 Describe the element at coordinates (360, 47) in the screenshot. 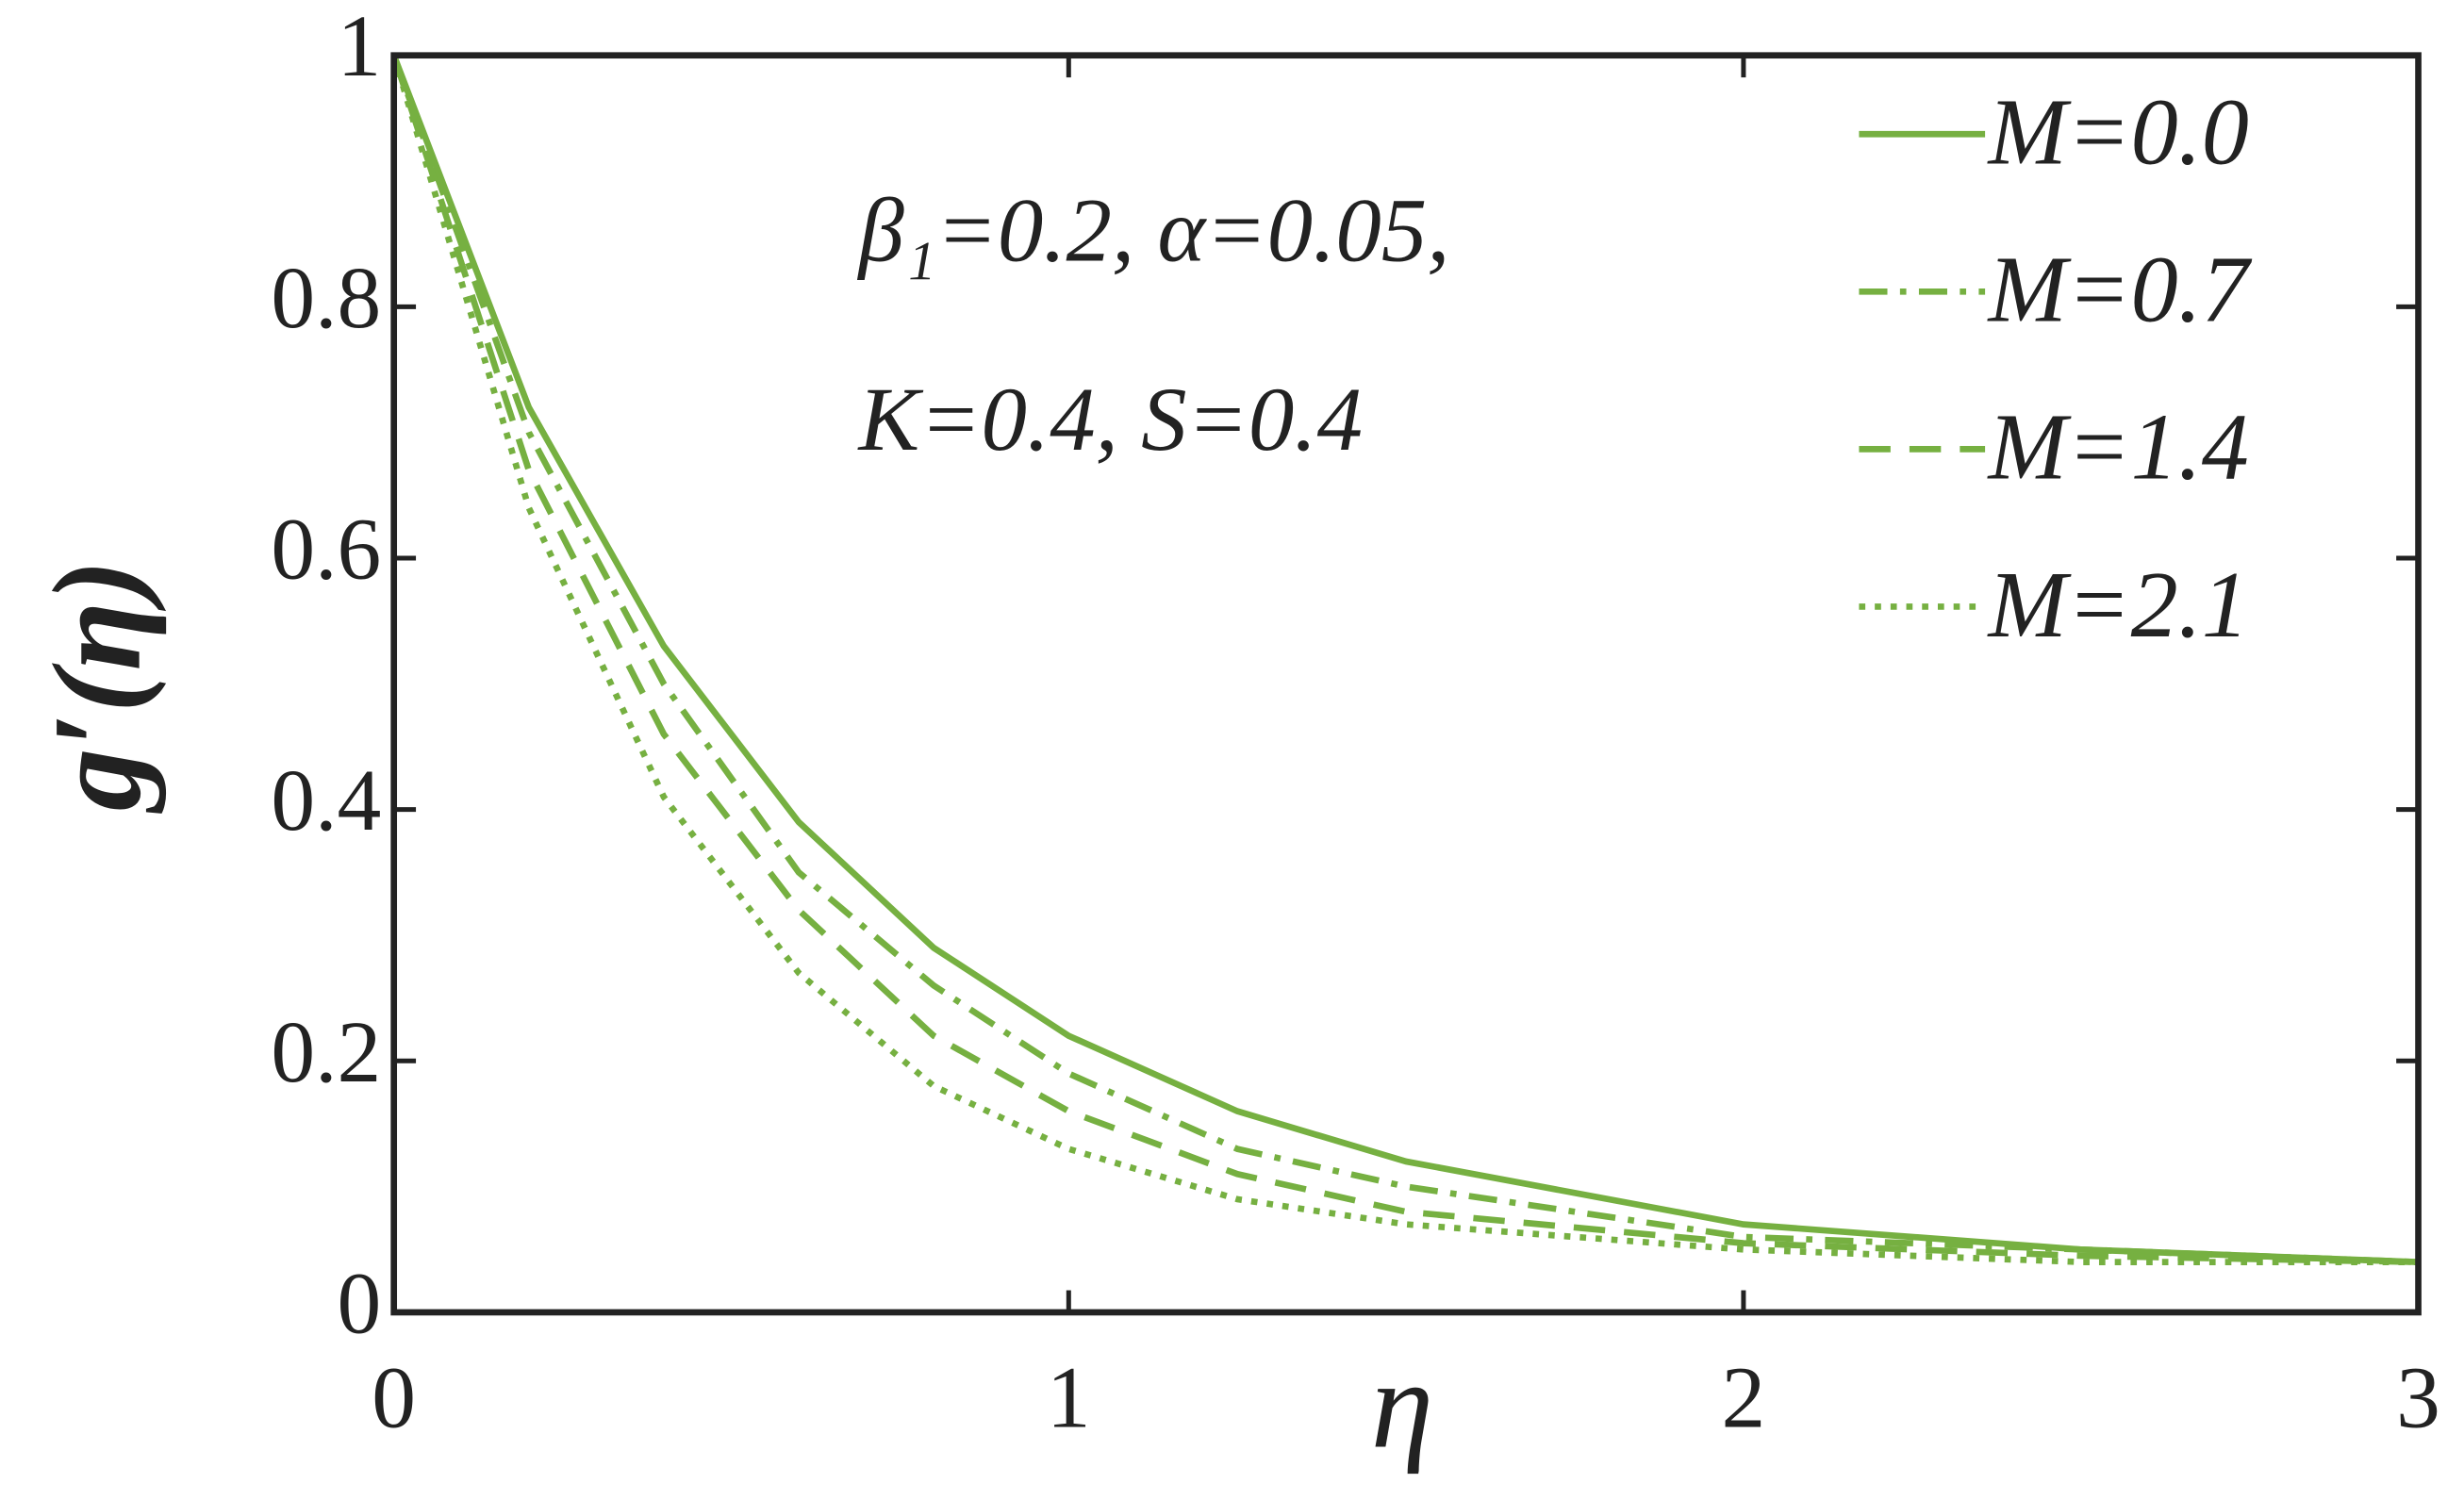

I see `y-tick-label: 1` at that location.